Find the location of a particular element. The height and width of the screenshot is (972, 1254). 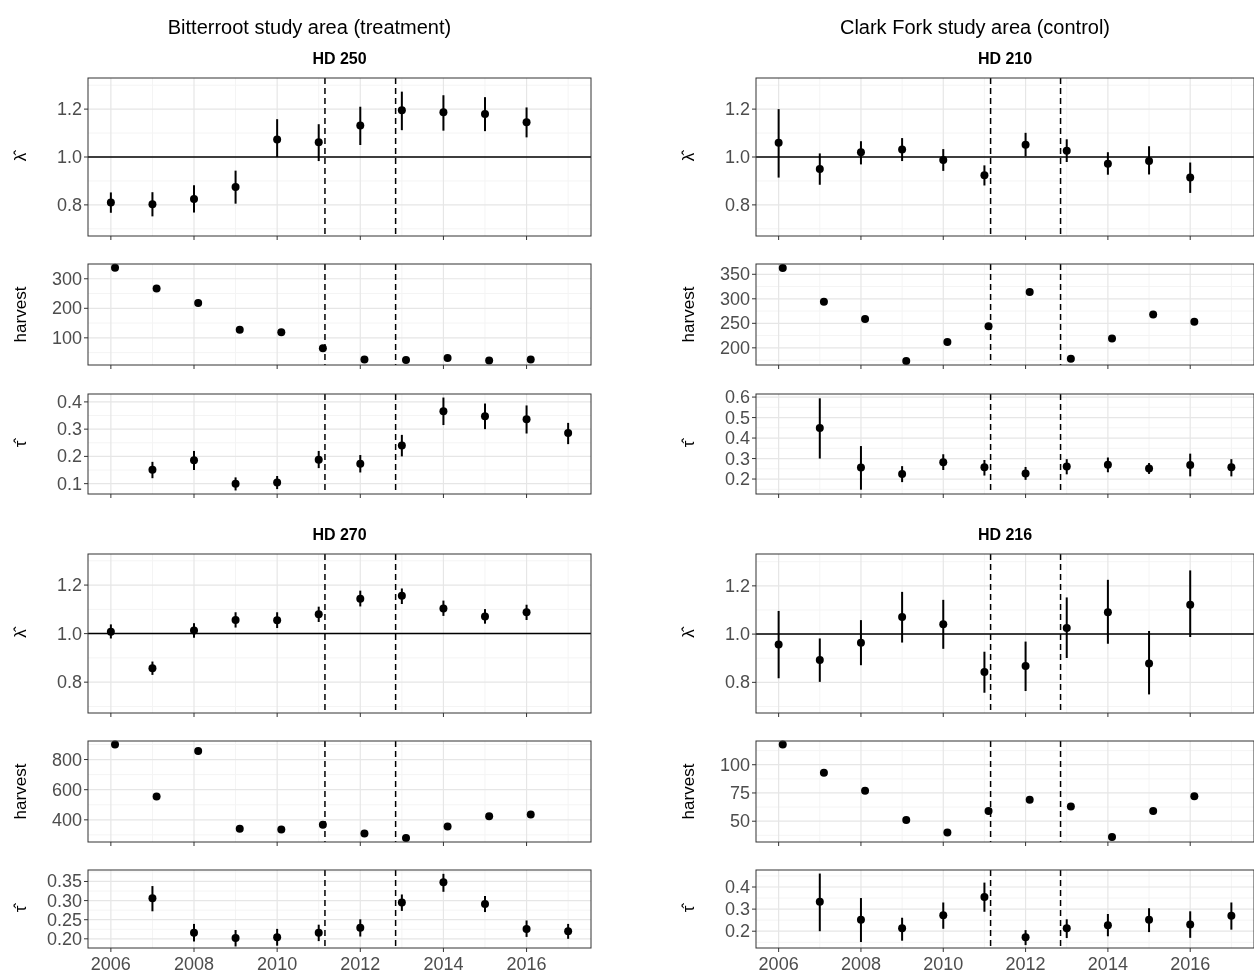

y-tick-label: 0.20 is located at coordinates (64, 938).